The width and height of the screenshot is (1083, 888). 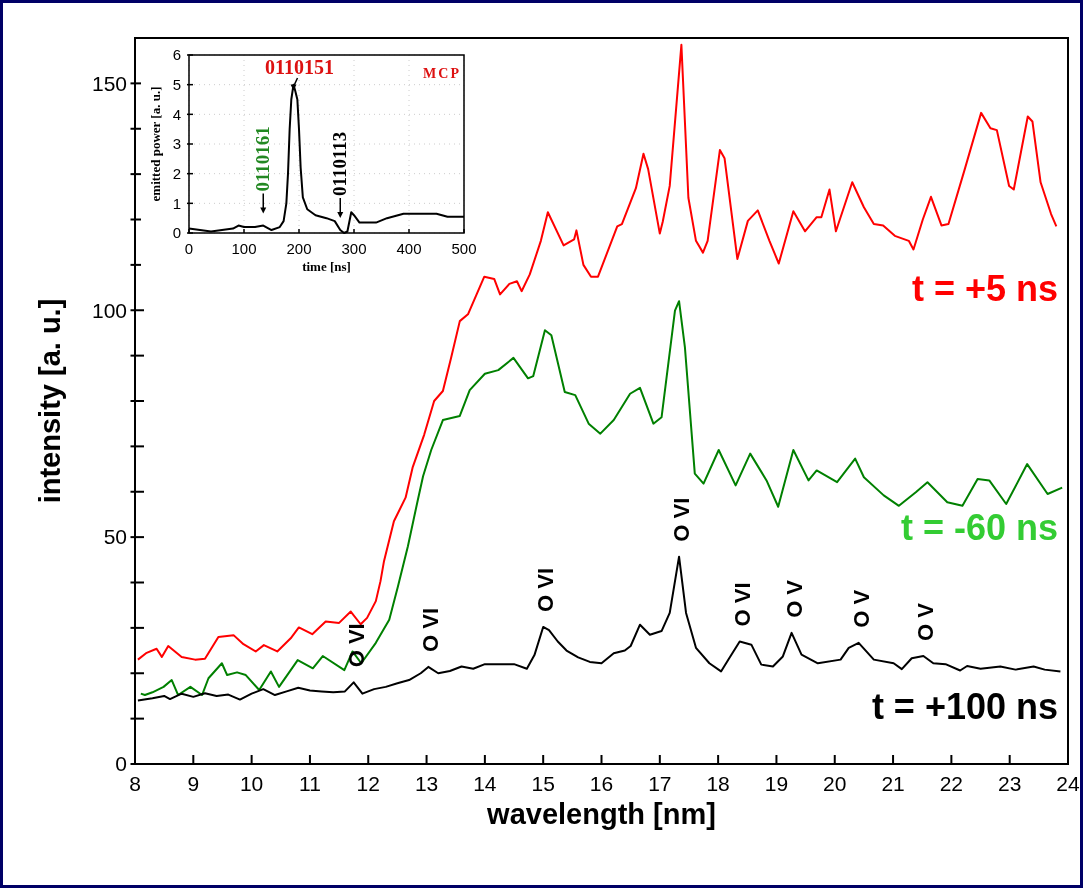 I want to click on x-tick-label: 13, so click(x=426, y=783).